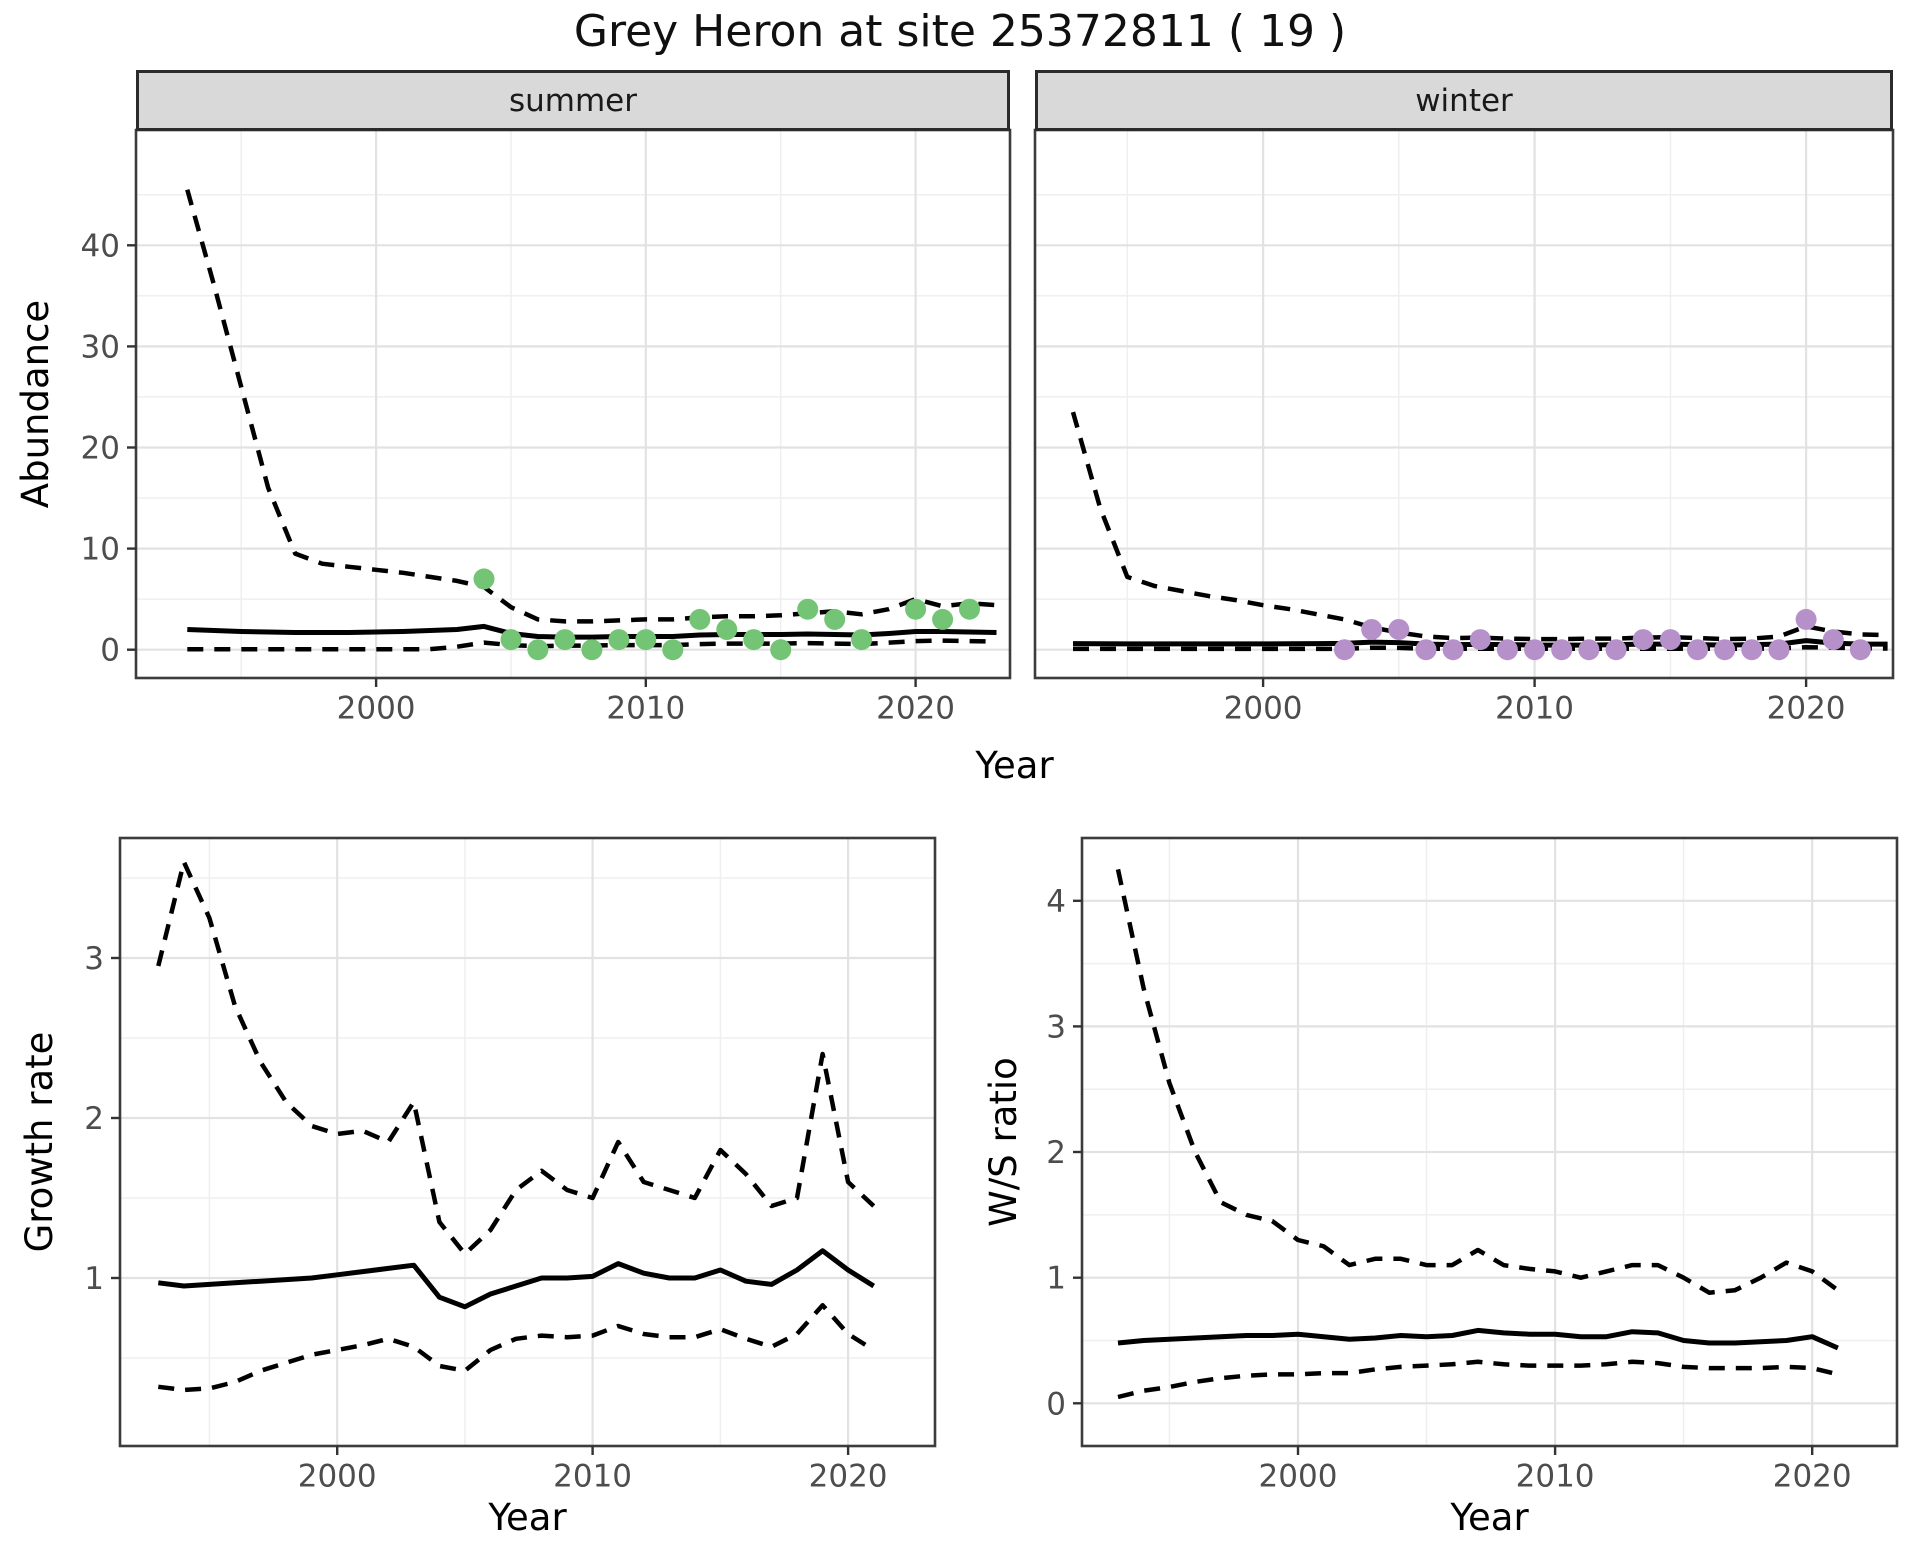  Describe the element at coordinates (1014, 765) in the screenshot. I see `x-axis-title-year-top: Year` at that location.